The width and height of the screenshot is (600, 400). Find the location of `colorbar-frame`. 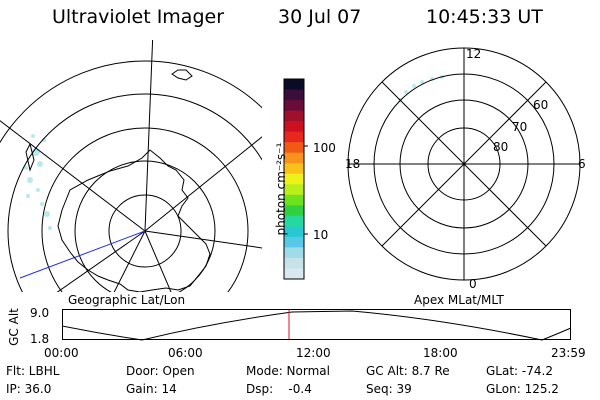

colorbar-frame is located at coordinates (294, 179).